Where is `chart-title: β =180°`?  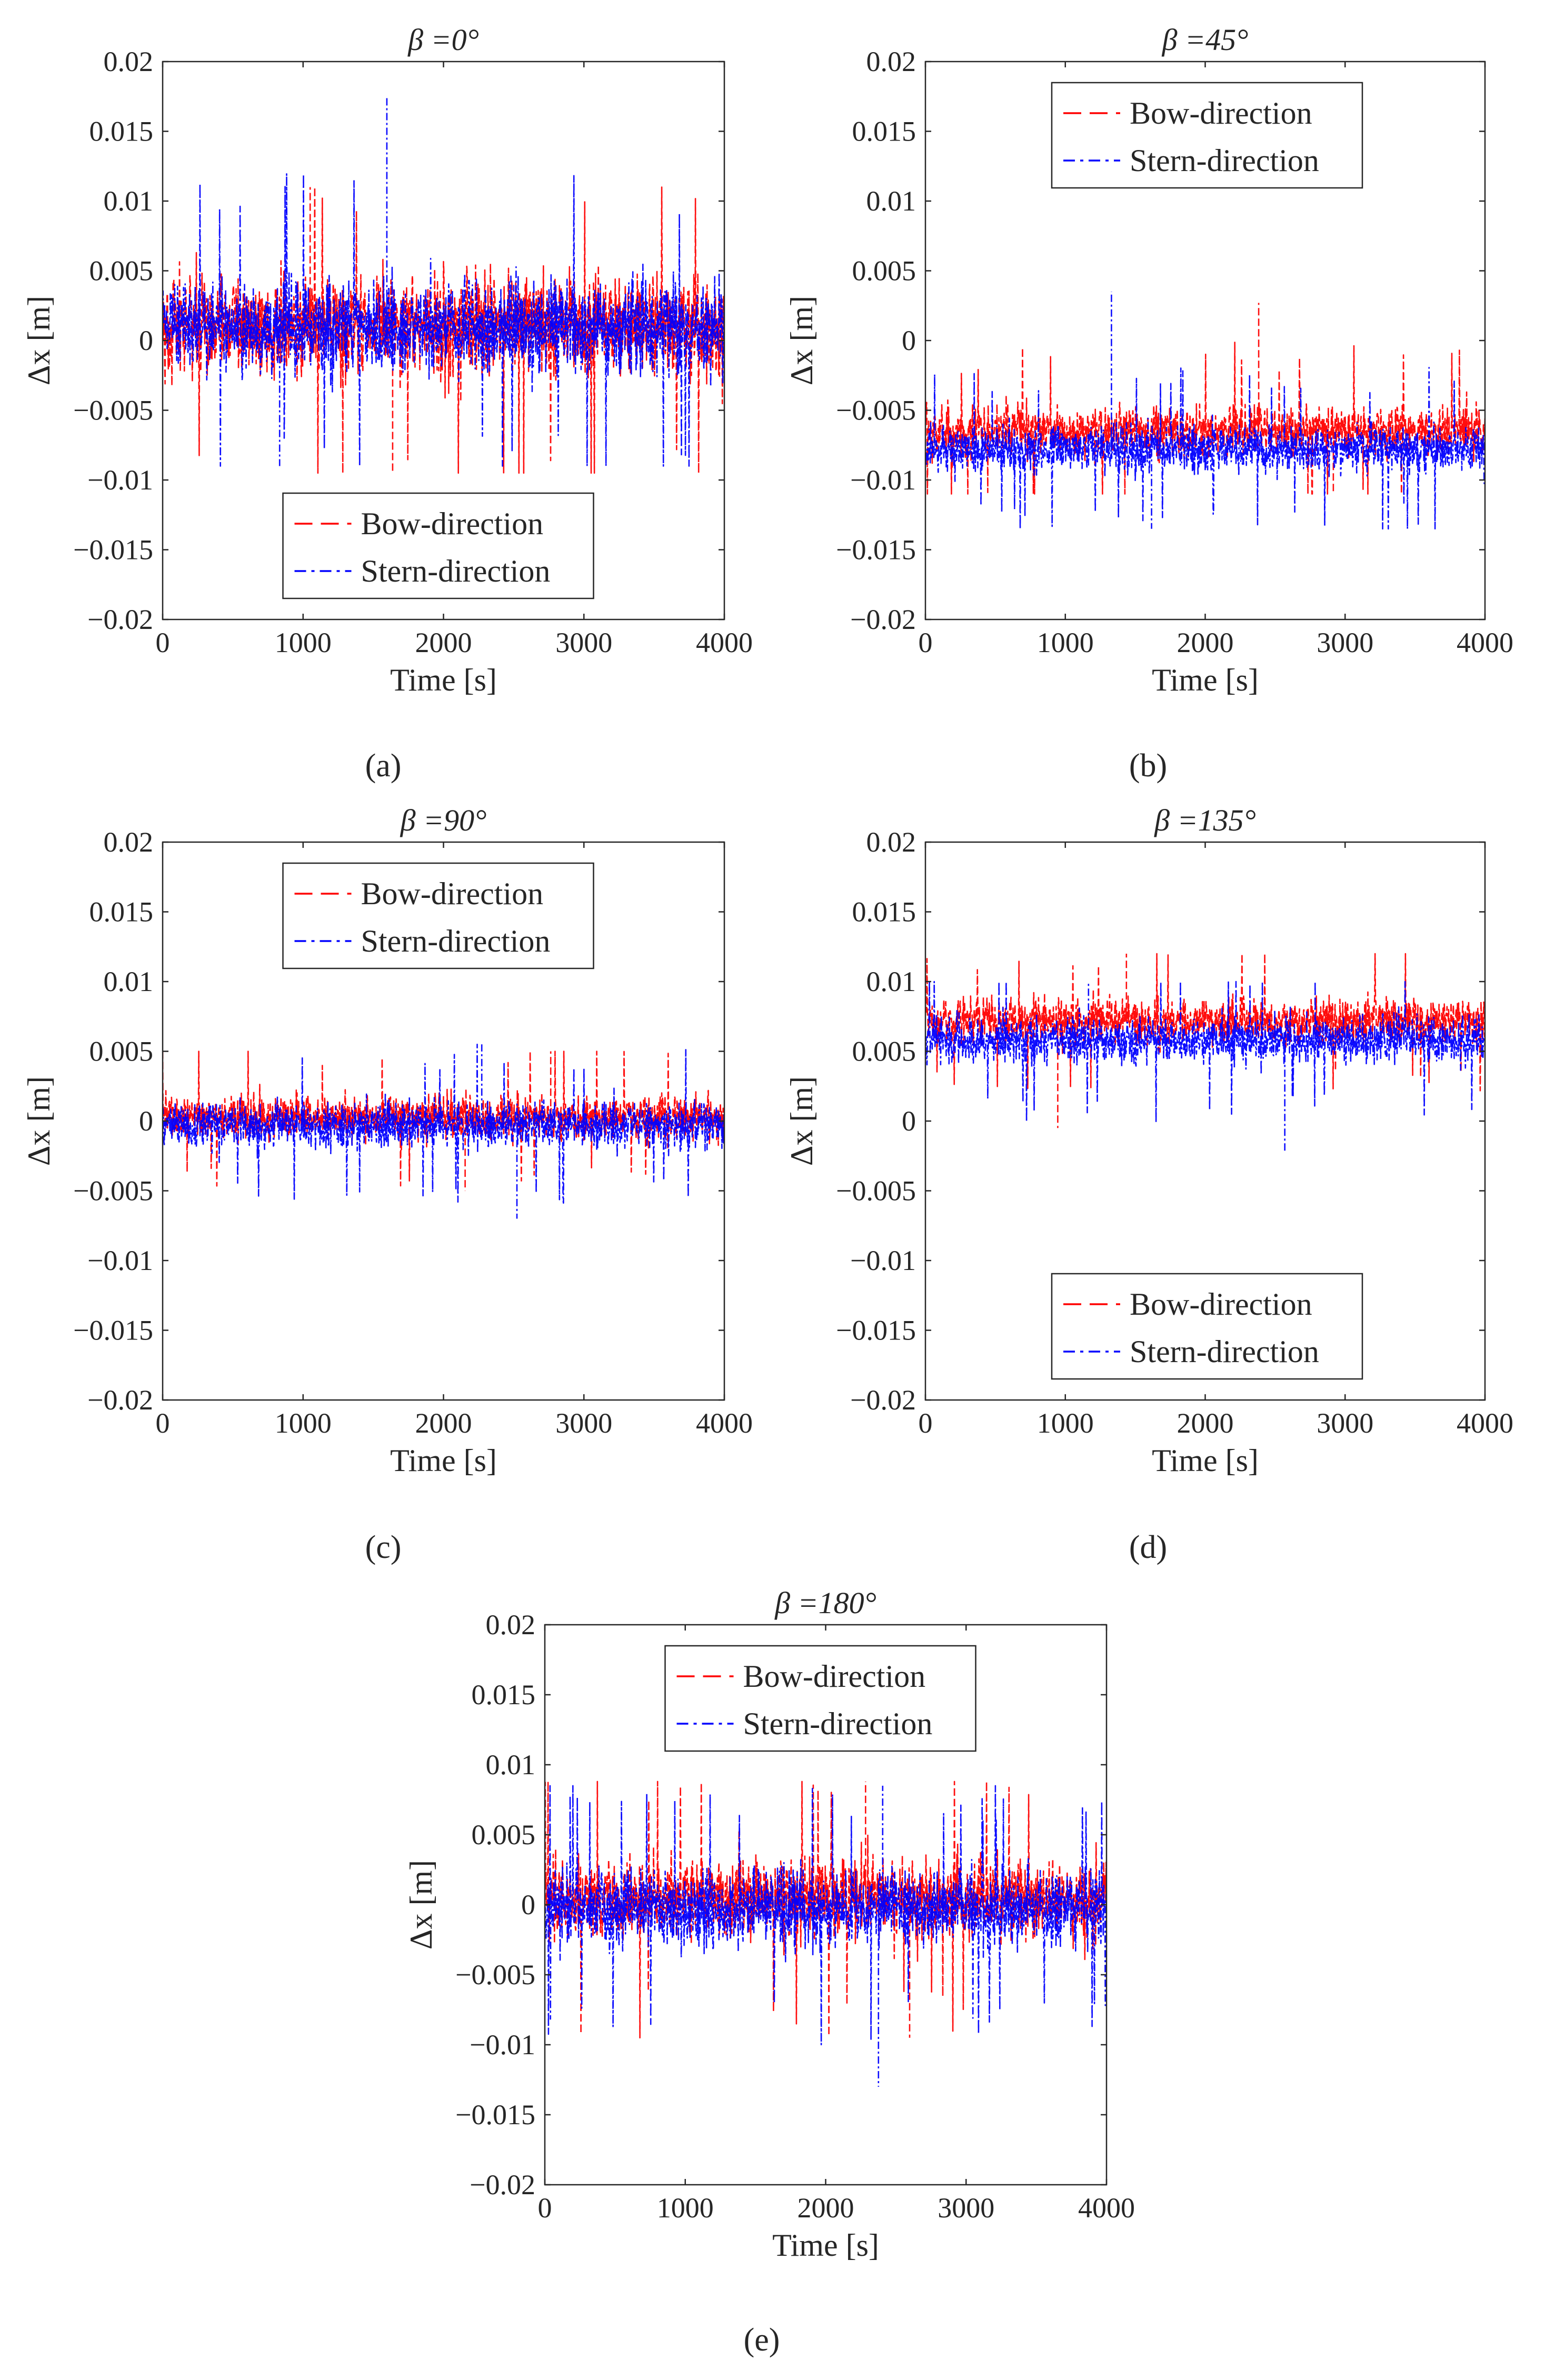
chart-title: β =180° is located at coordinates (825, 1603).